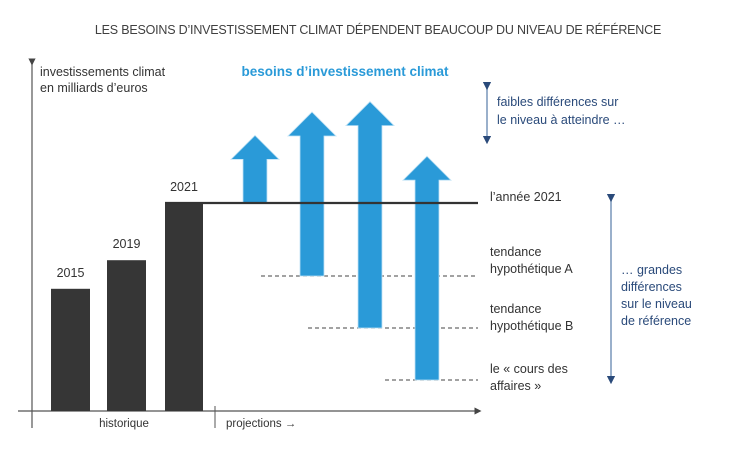  Describe the element at coordinates (526, 197) in the screenshot. I see `reference-label-annee-2021-1: l’année 2021` at that location.